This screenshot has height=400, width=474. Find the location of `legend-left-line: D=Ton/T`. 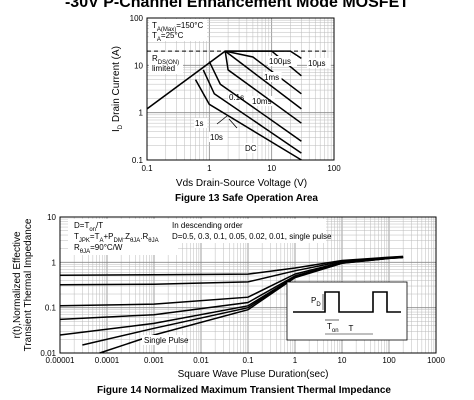

legend-left-line: D=Ton/T is located at coordinates (88, 227).